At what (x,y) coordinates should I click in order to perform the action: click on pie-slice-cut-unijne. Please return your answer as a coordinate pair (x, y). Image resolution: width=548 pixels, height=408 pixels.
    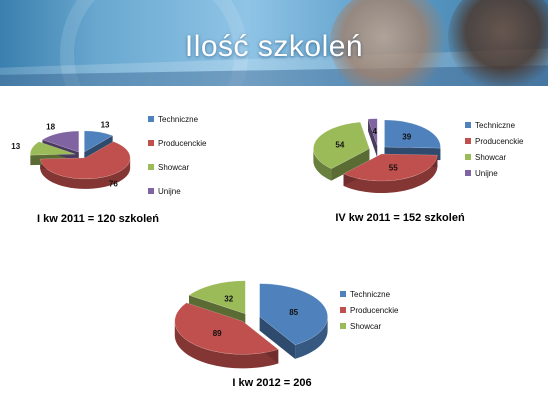
    Looking at the image, I should click on (373, 138).